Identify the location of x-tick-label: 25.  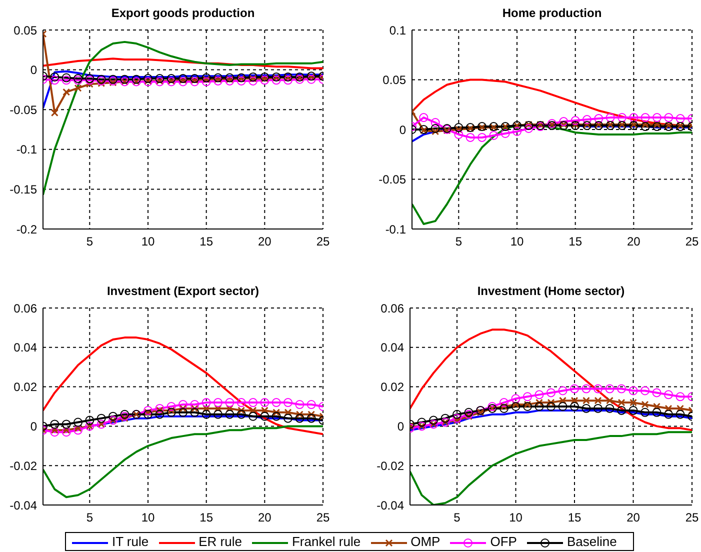
(692, 241).